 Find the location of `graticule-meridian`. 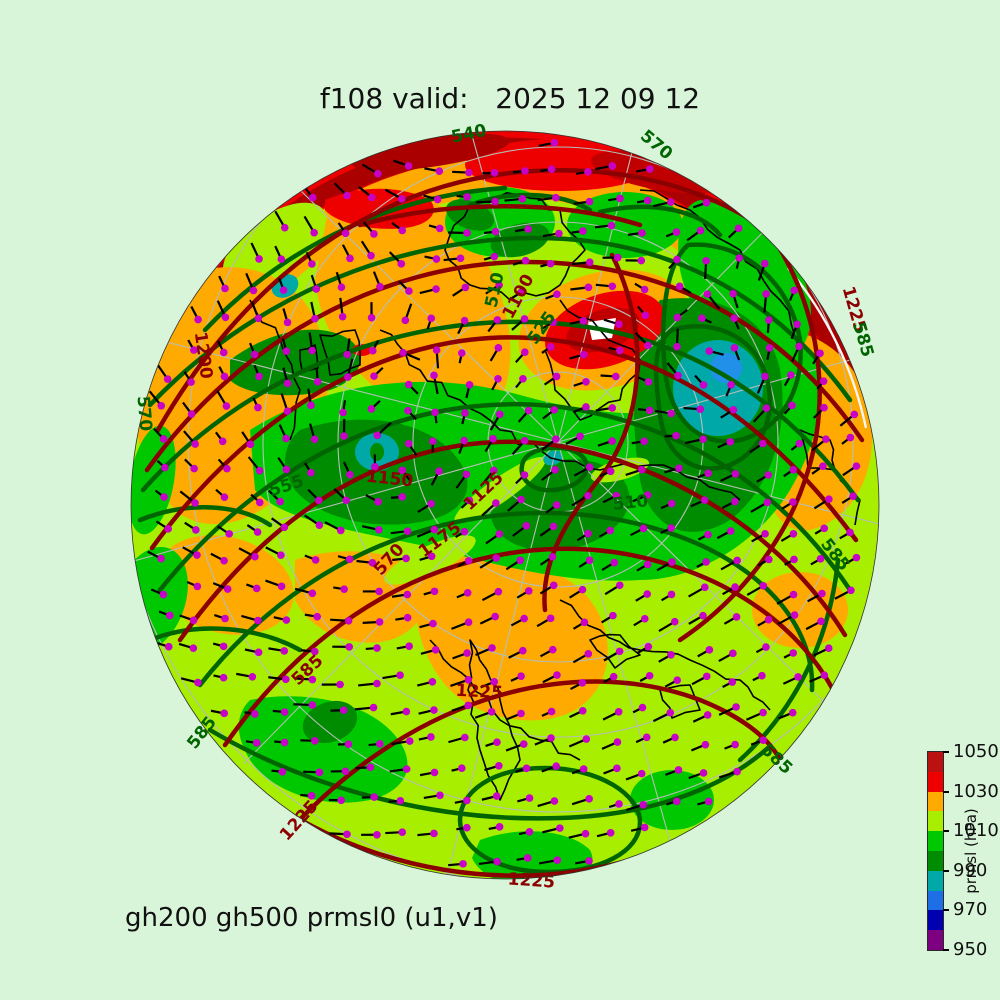

graticule-meridian is located at coordinates (401, 603).